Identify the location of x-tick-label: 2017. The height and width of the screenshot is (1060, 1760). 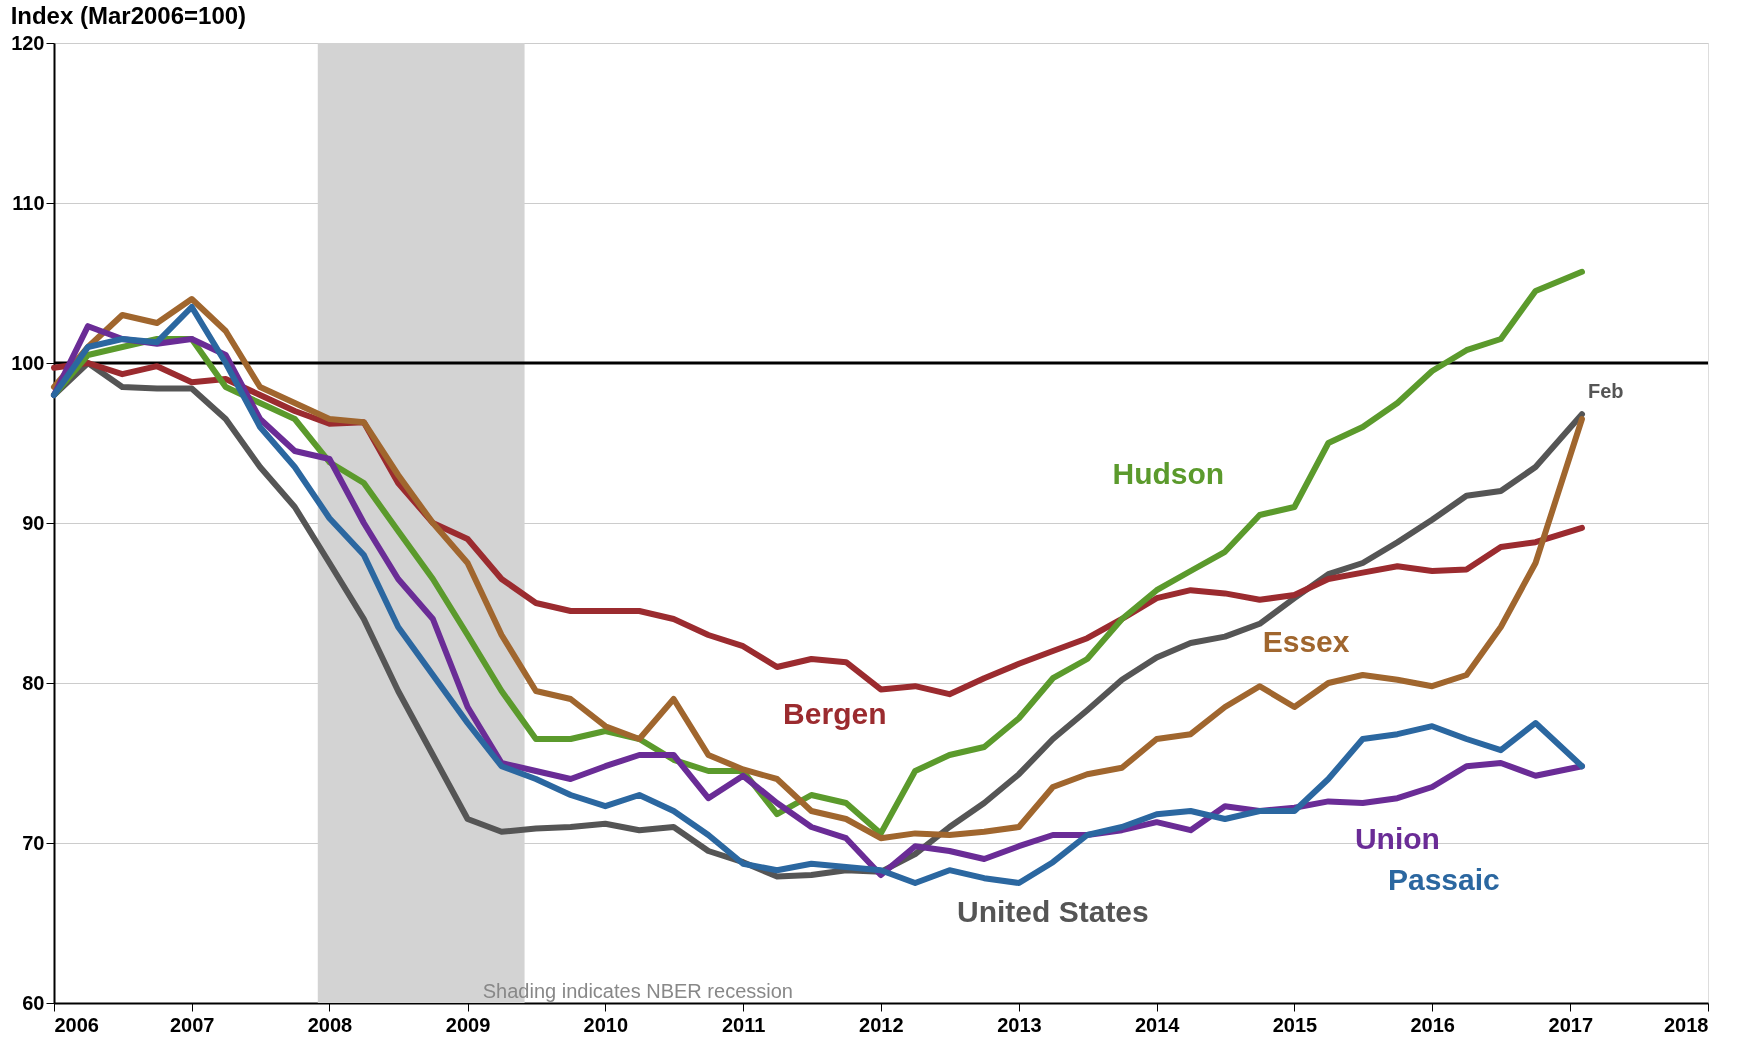
(1571, 1024).